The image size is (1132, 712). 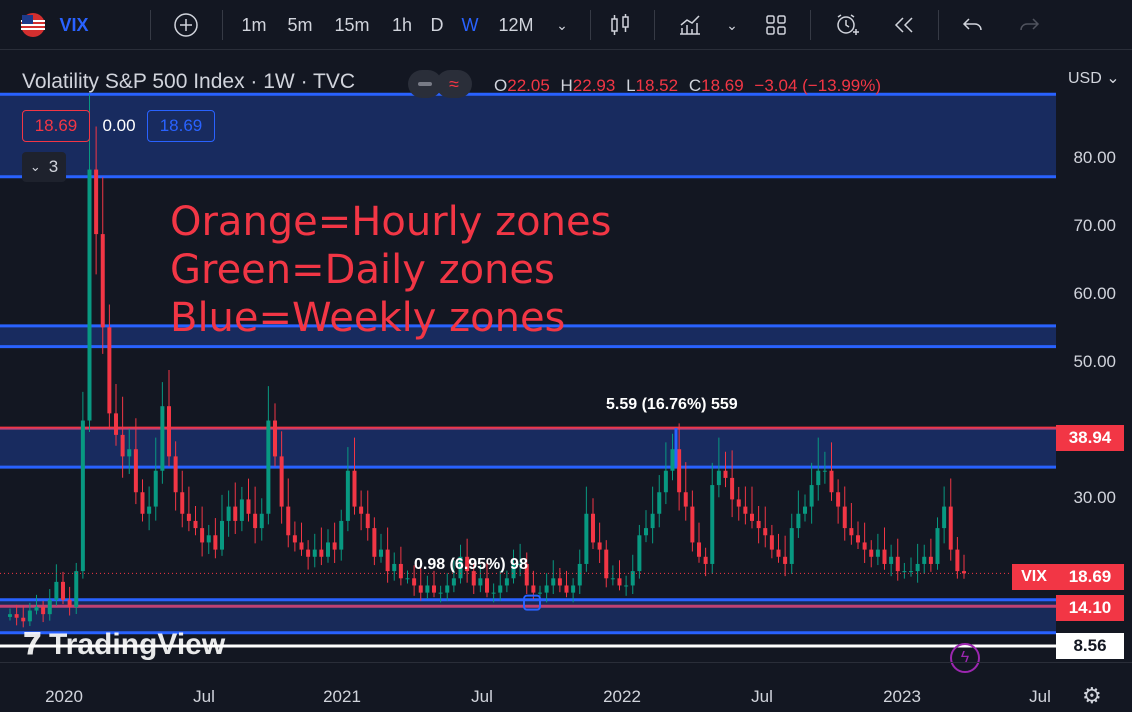 What do you see at coordinates (181, 126) in the screenshot?
I see `buy-price-box: 18.69` at bounding box center [181, 126].